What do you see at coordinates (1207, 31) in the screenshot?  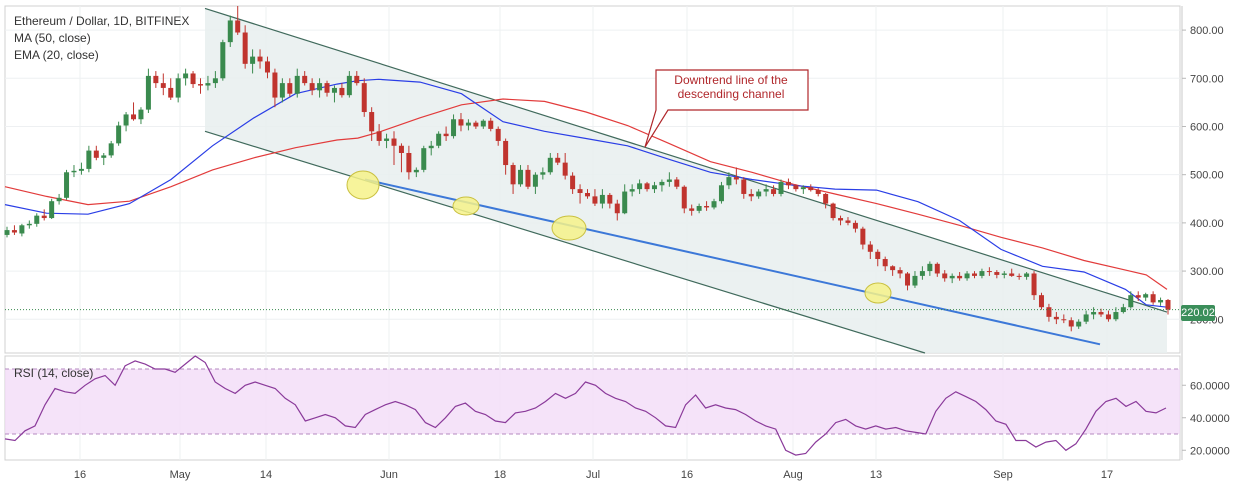 I see `price-tick-label: 800.00` at bounding box center [1207, 31].